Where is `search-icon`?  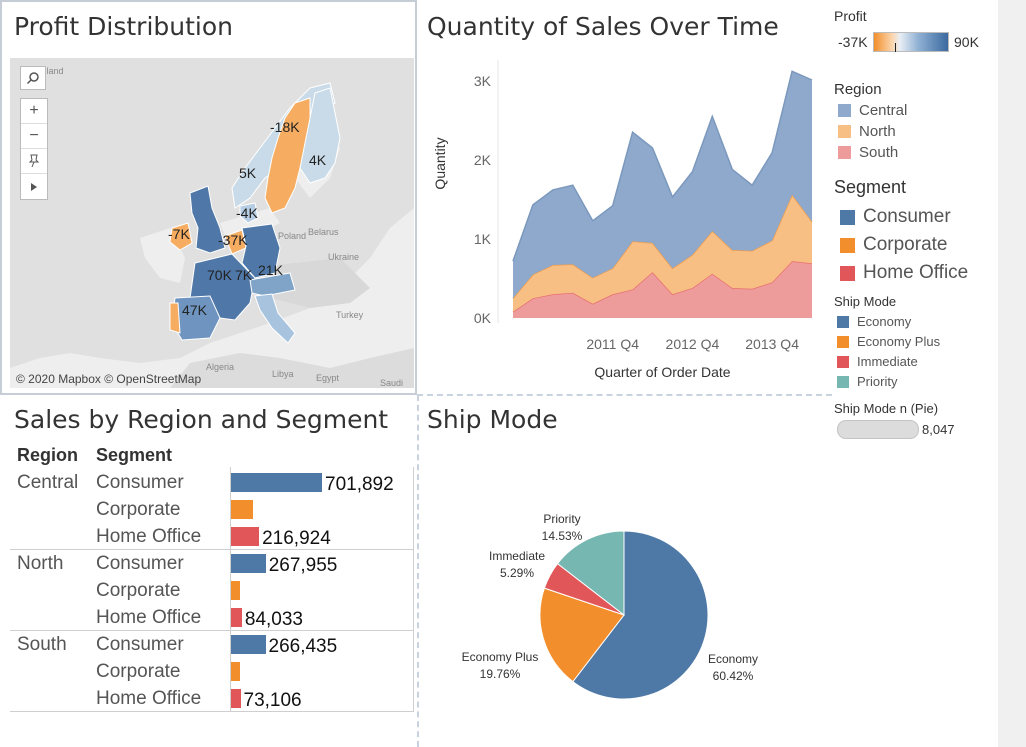 search-icon is located at coordinates (32, 78).